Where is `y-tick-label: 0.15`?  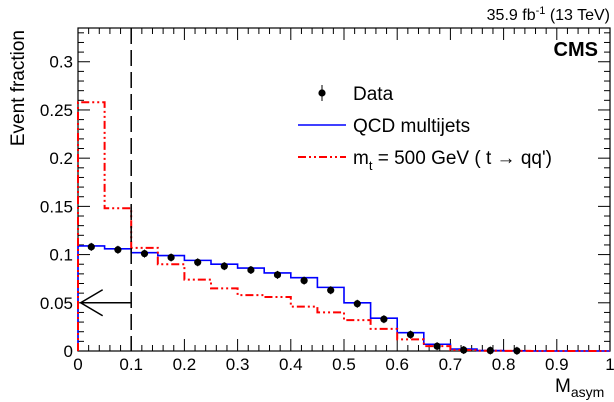
y-tick-label: 0.15 is located at coordinates (56, 206).